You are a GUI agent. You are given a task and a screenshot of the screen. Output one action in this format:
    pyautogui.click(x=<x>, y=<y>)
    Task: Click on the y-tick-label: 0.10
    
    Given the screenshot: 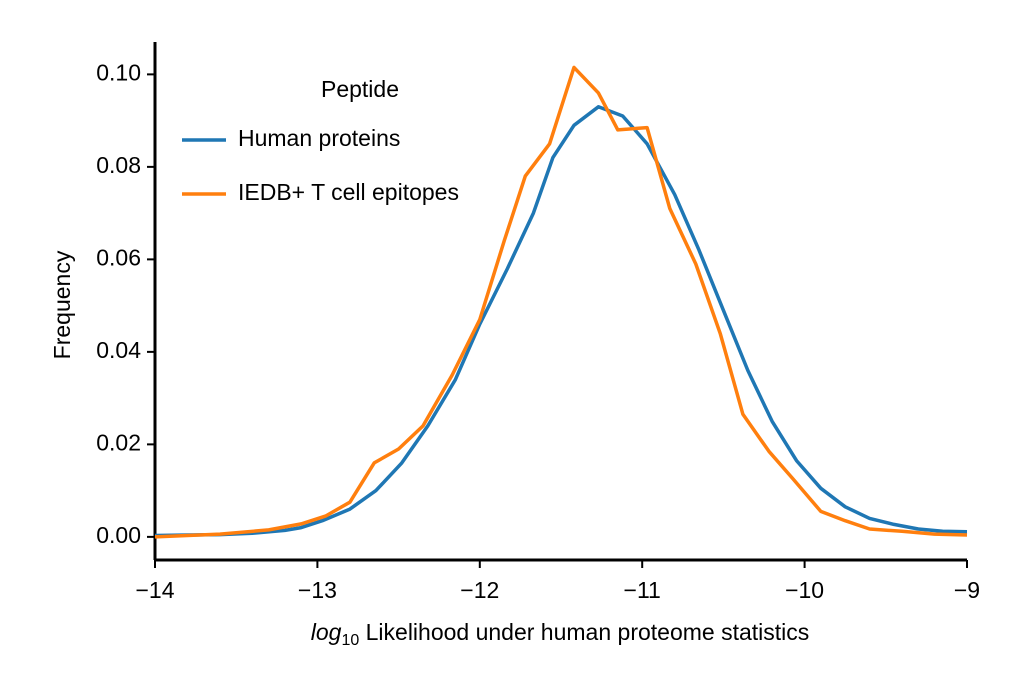 What is the action you would take?
    pyautogui.click(x=118, y=72)
    